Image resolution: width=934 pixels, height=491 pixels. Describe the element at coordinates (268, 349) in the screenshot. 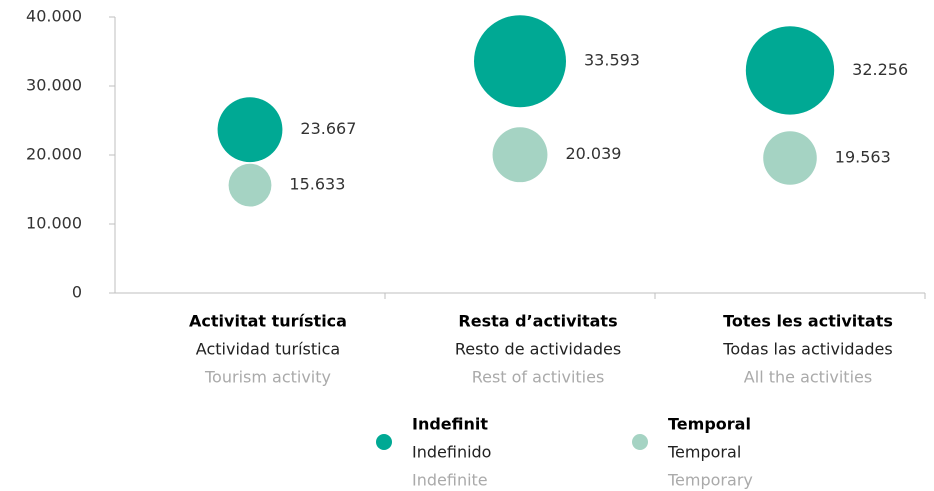

I see `x-tick-label: Actividad turística` at that location.